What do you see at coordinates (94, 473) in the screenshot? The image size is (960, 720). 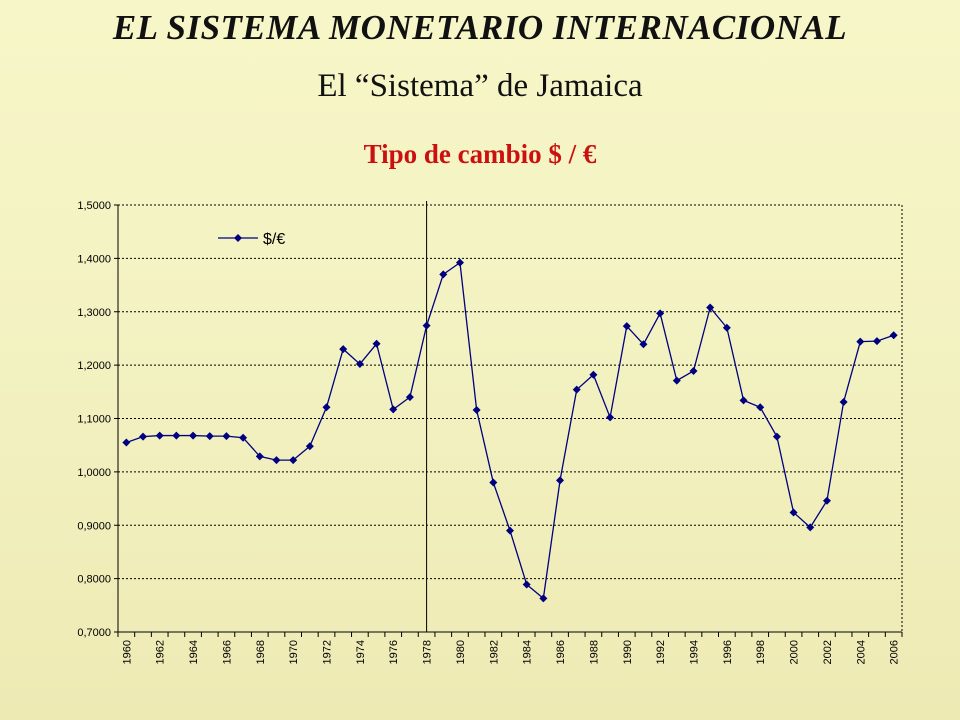 I see `y-tick-label: 1,0000` at bounding box center [94, 473].